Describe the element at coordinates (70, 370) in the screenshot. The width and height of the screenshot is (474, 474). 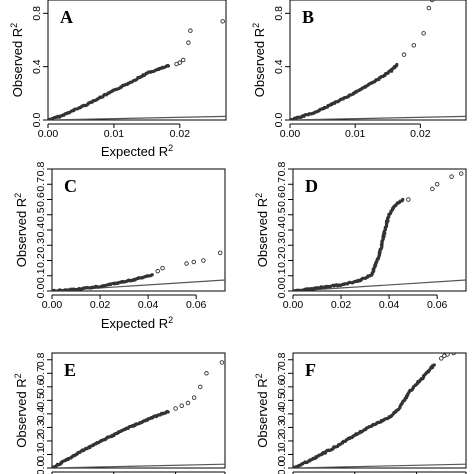
I see `panel-letter: E` at that location.